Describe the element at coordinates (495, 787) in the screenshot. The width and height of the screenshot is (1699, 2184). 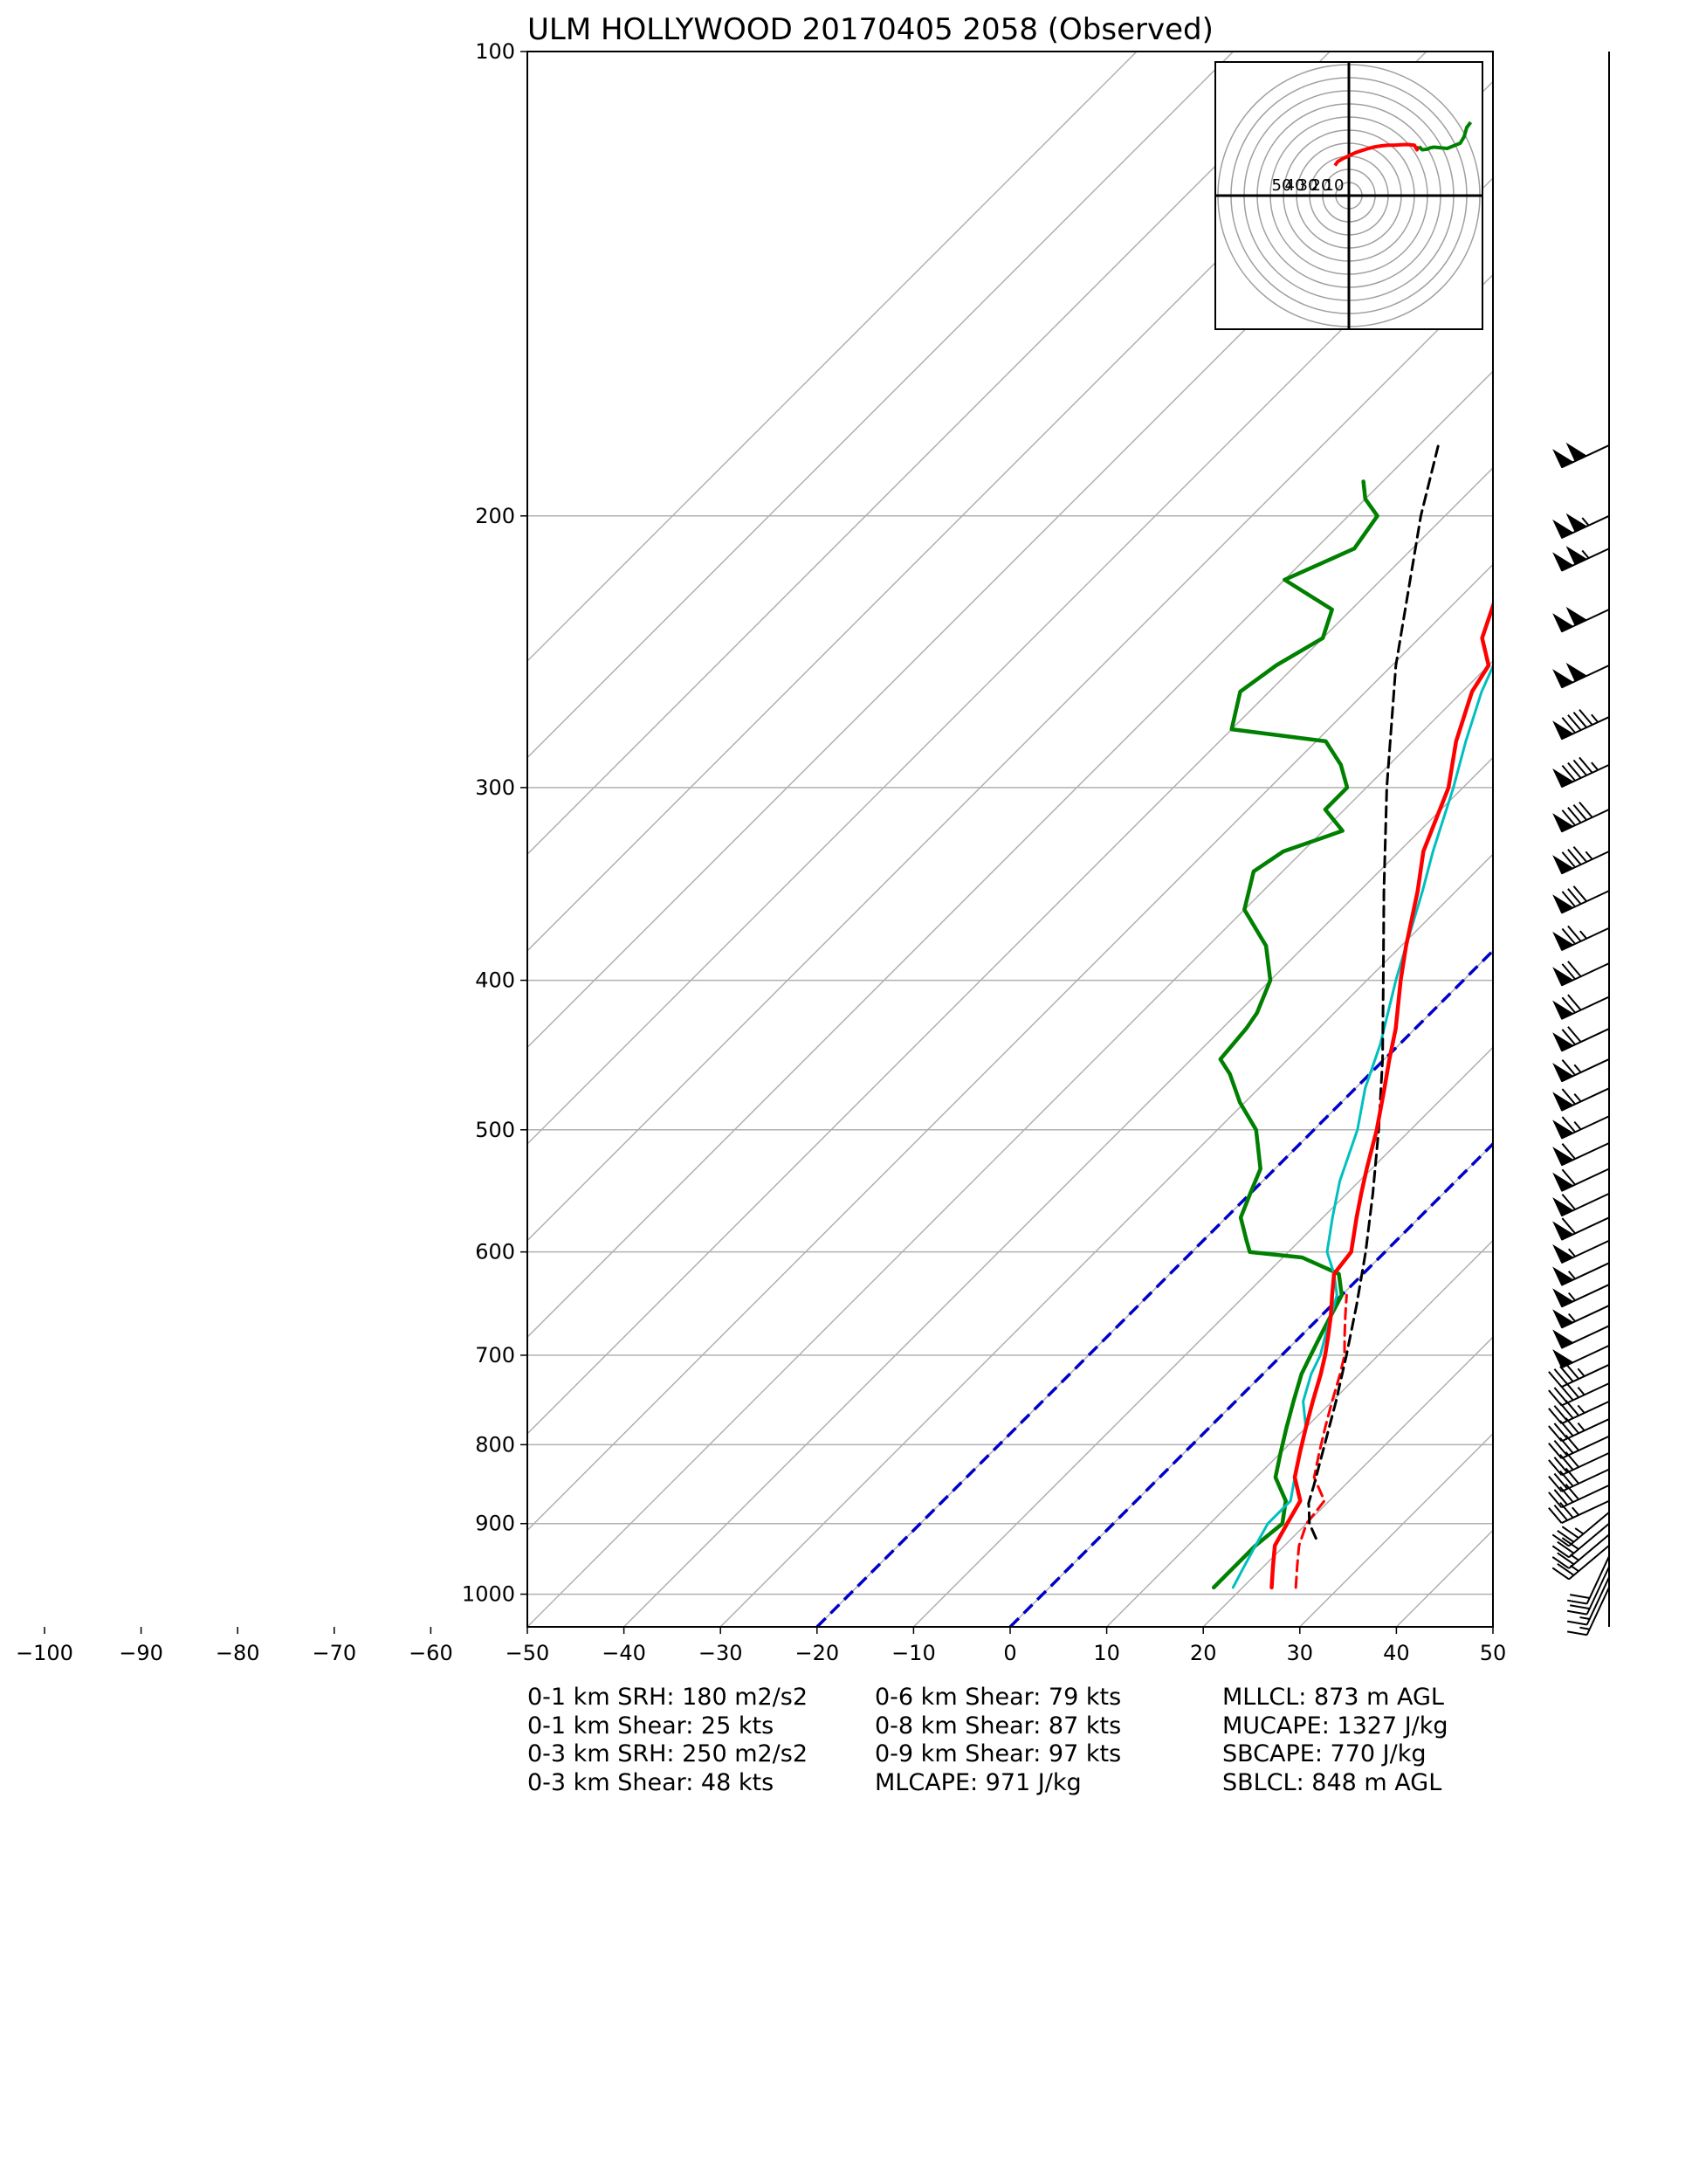
I see `y-tick-label: 300` at that location.